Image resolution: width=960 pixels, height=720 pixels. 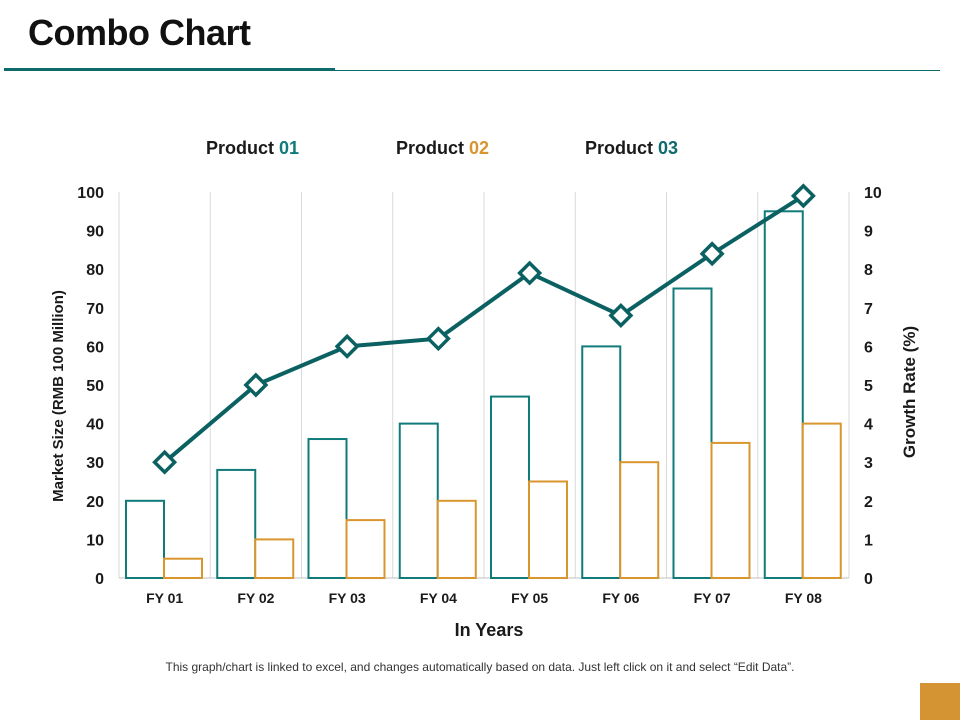 What do you see at coordinates (438, 598) in the screenshot?
I see `x-tick-label: FY 04` at bounding box center [438, 598].